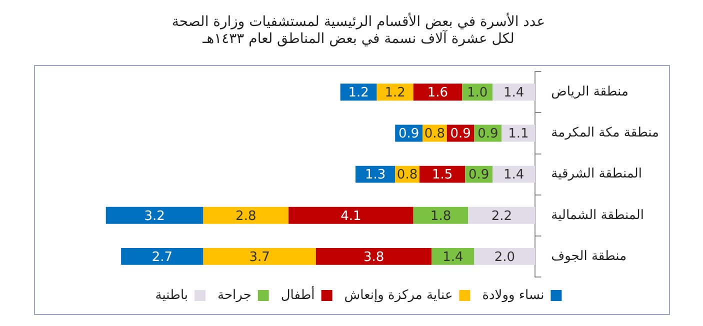 The height and width of the screenshot is (326, 703). I want to click on data-label: 1.5, so click(442, 175).